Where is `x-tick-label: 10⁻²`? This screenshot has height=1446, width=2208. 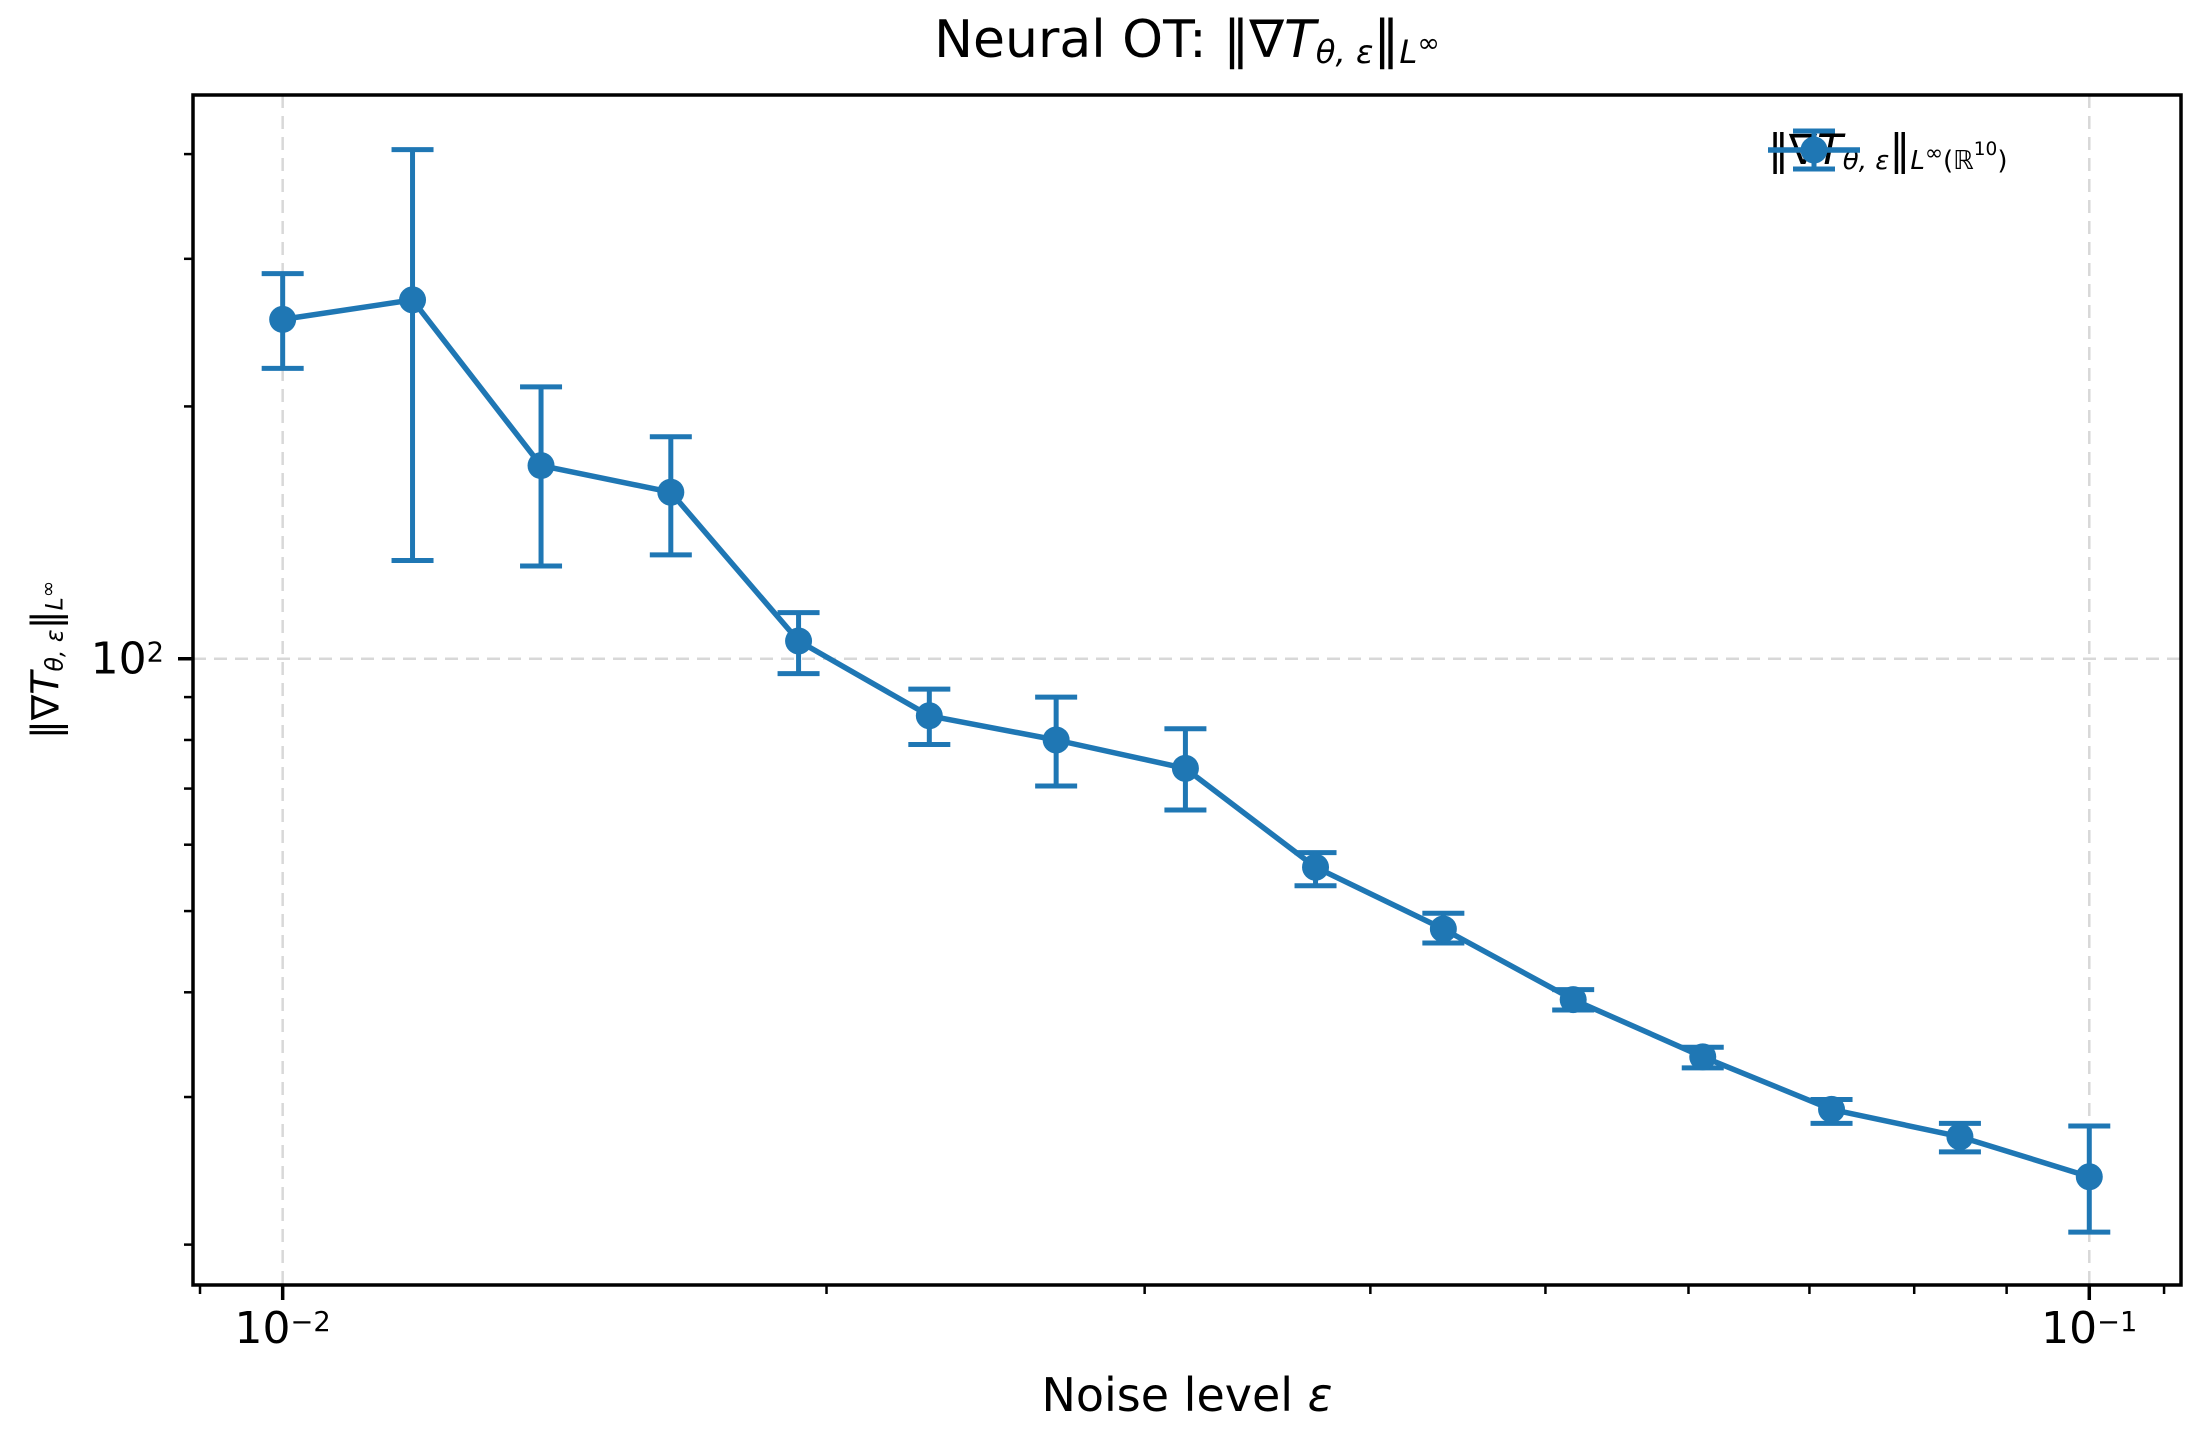
x-tick-label: 10⁻² is located at coordinates (282, 1328).